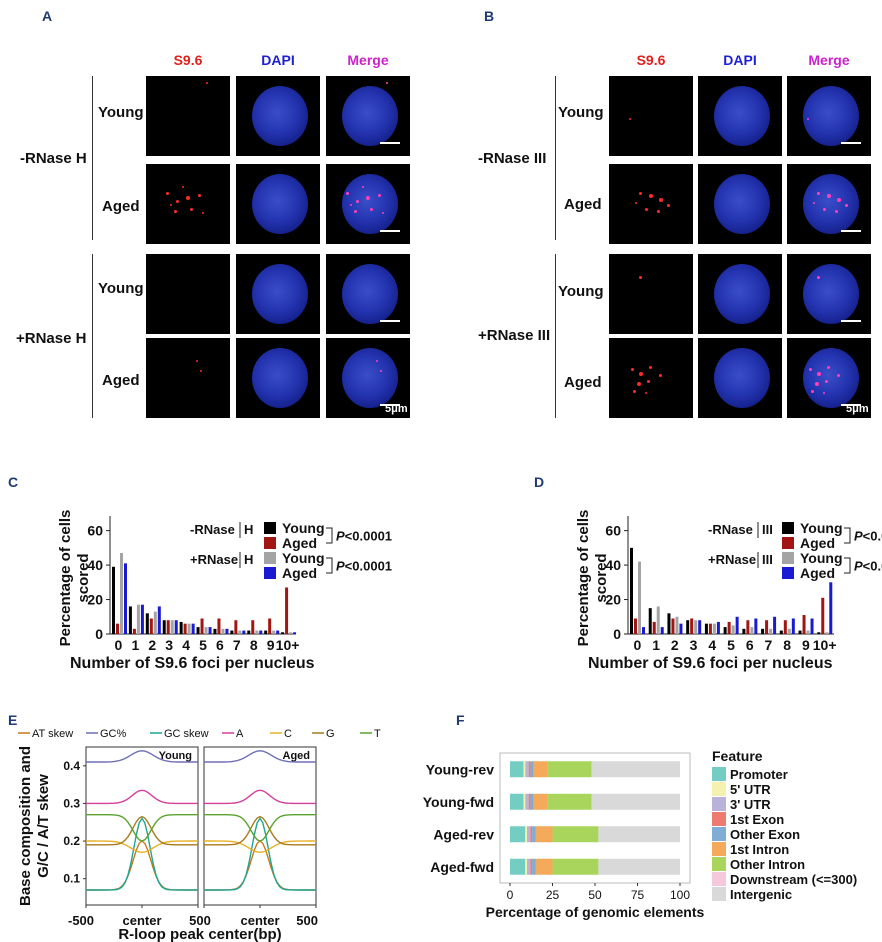 This screenshot has width=882, height=942. Describe the element at coordinates (583, 382) in the screenshot. I see `row-label: Aged` at that location.